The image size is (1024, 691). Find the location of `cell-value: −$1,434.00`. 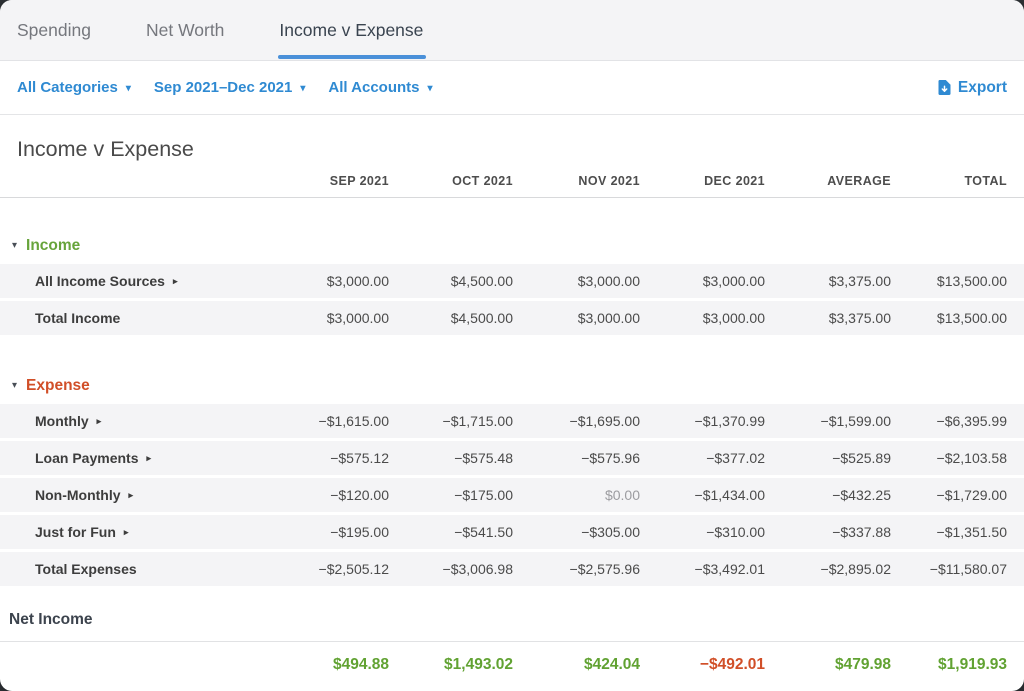

cell-value: −$1,434.00 is located at coordinates (729, 495).